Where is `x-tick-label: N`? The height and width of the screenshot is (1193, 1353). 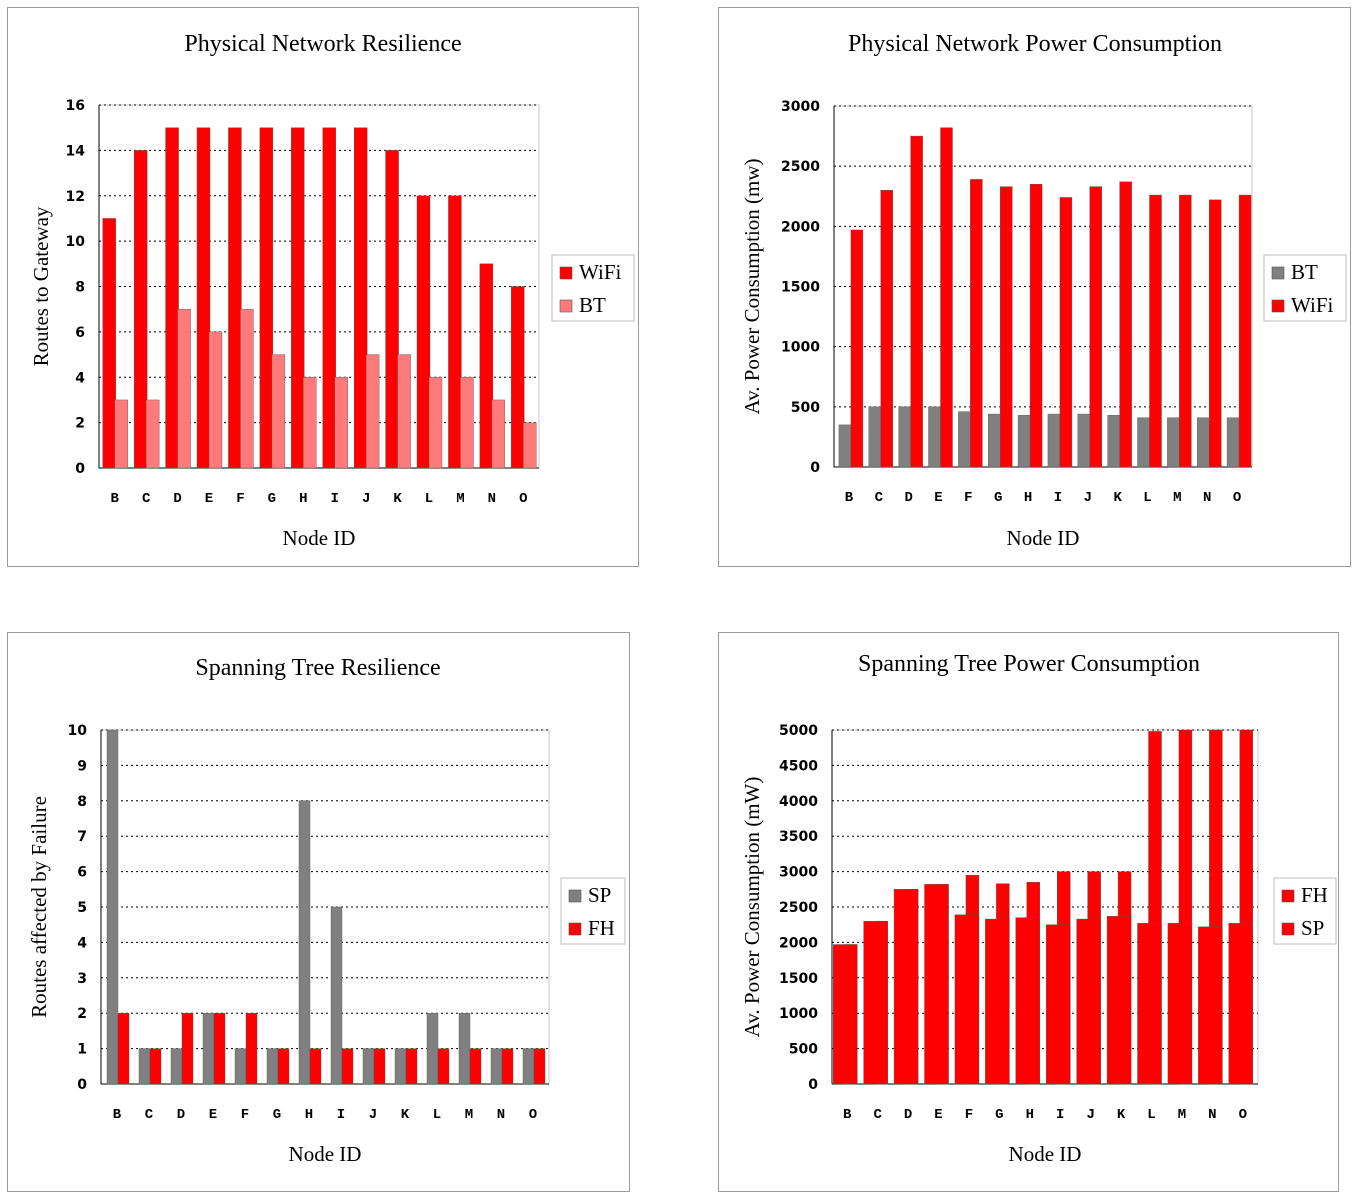
x-tick-label: N is located at coordinates (501, 1115).